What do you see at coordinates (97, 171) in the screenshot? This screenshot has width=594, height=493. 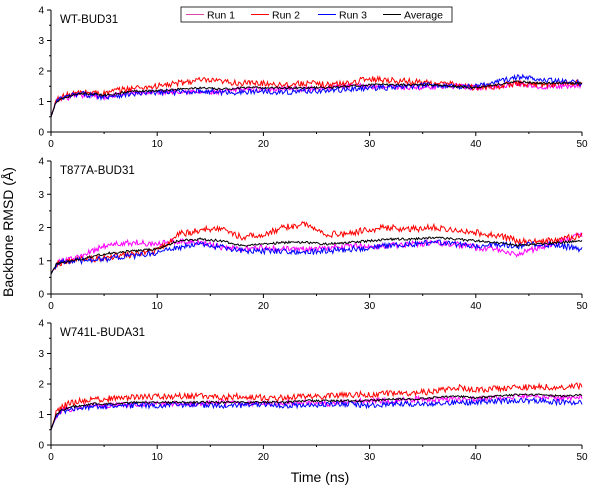 I see `panel-title: T877A-BUD31` at bounding box center [97, 171].